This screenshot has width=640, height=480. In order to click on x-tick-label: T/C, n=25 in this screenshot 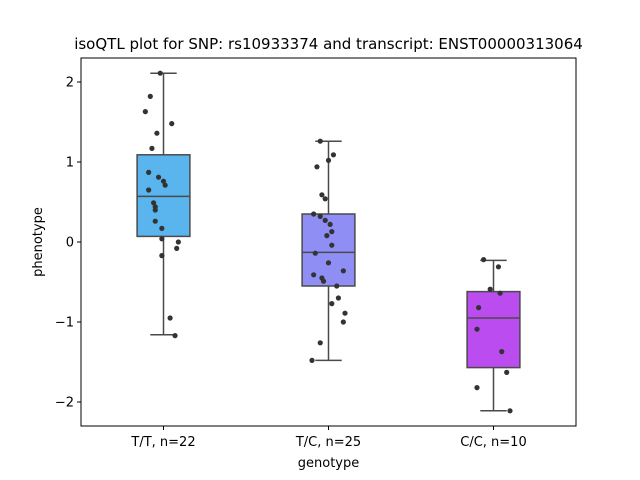, I will do `click(328, 442)`.